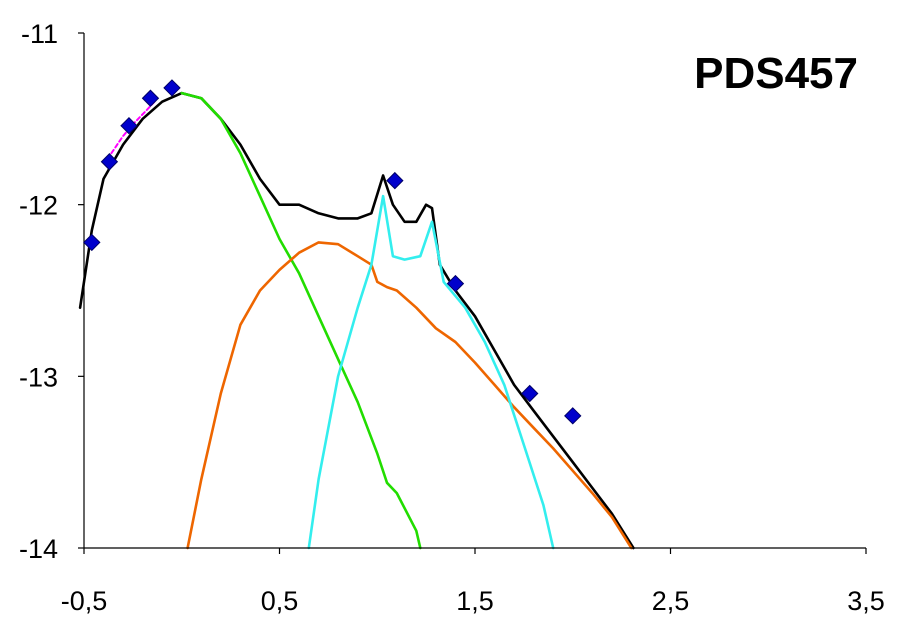 The width and height of the screenshot is (904, 626). Describe the element at coordinates (38, 377) in the screenshot. I see `y-tick-label: -13` at that location.